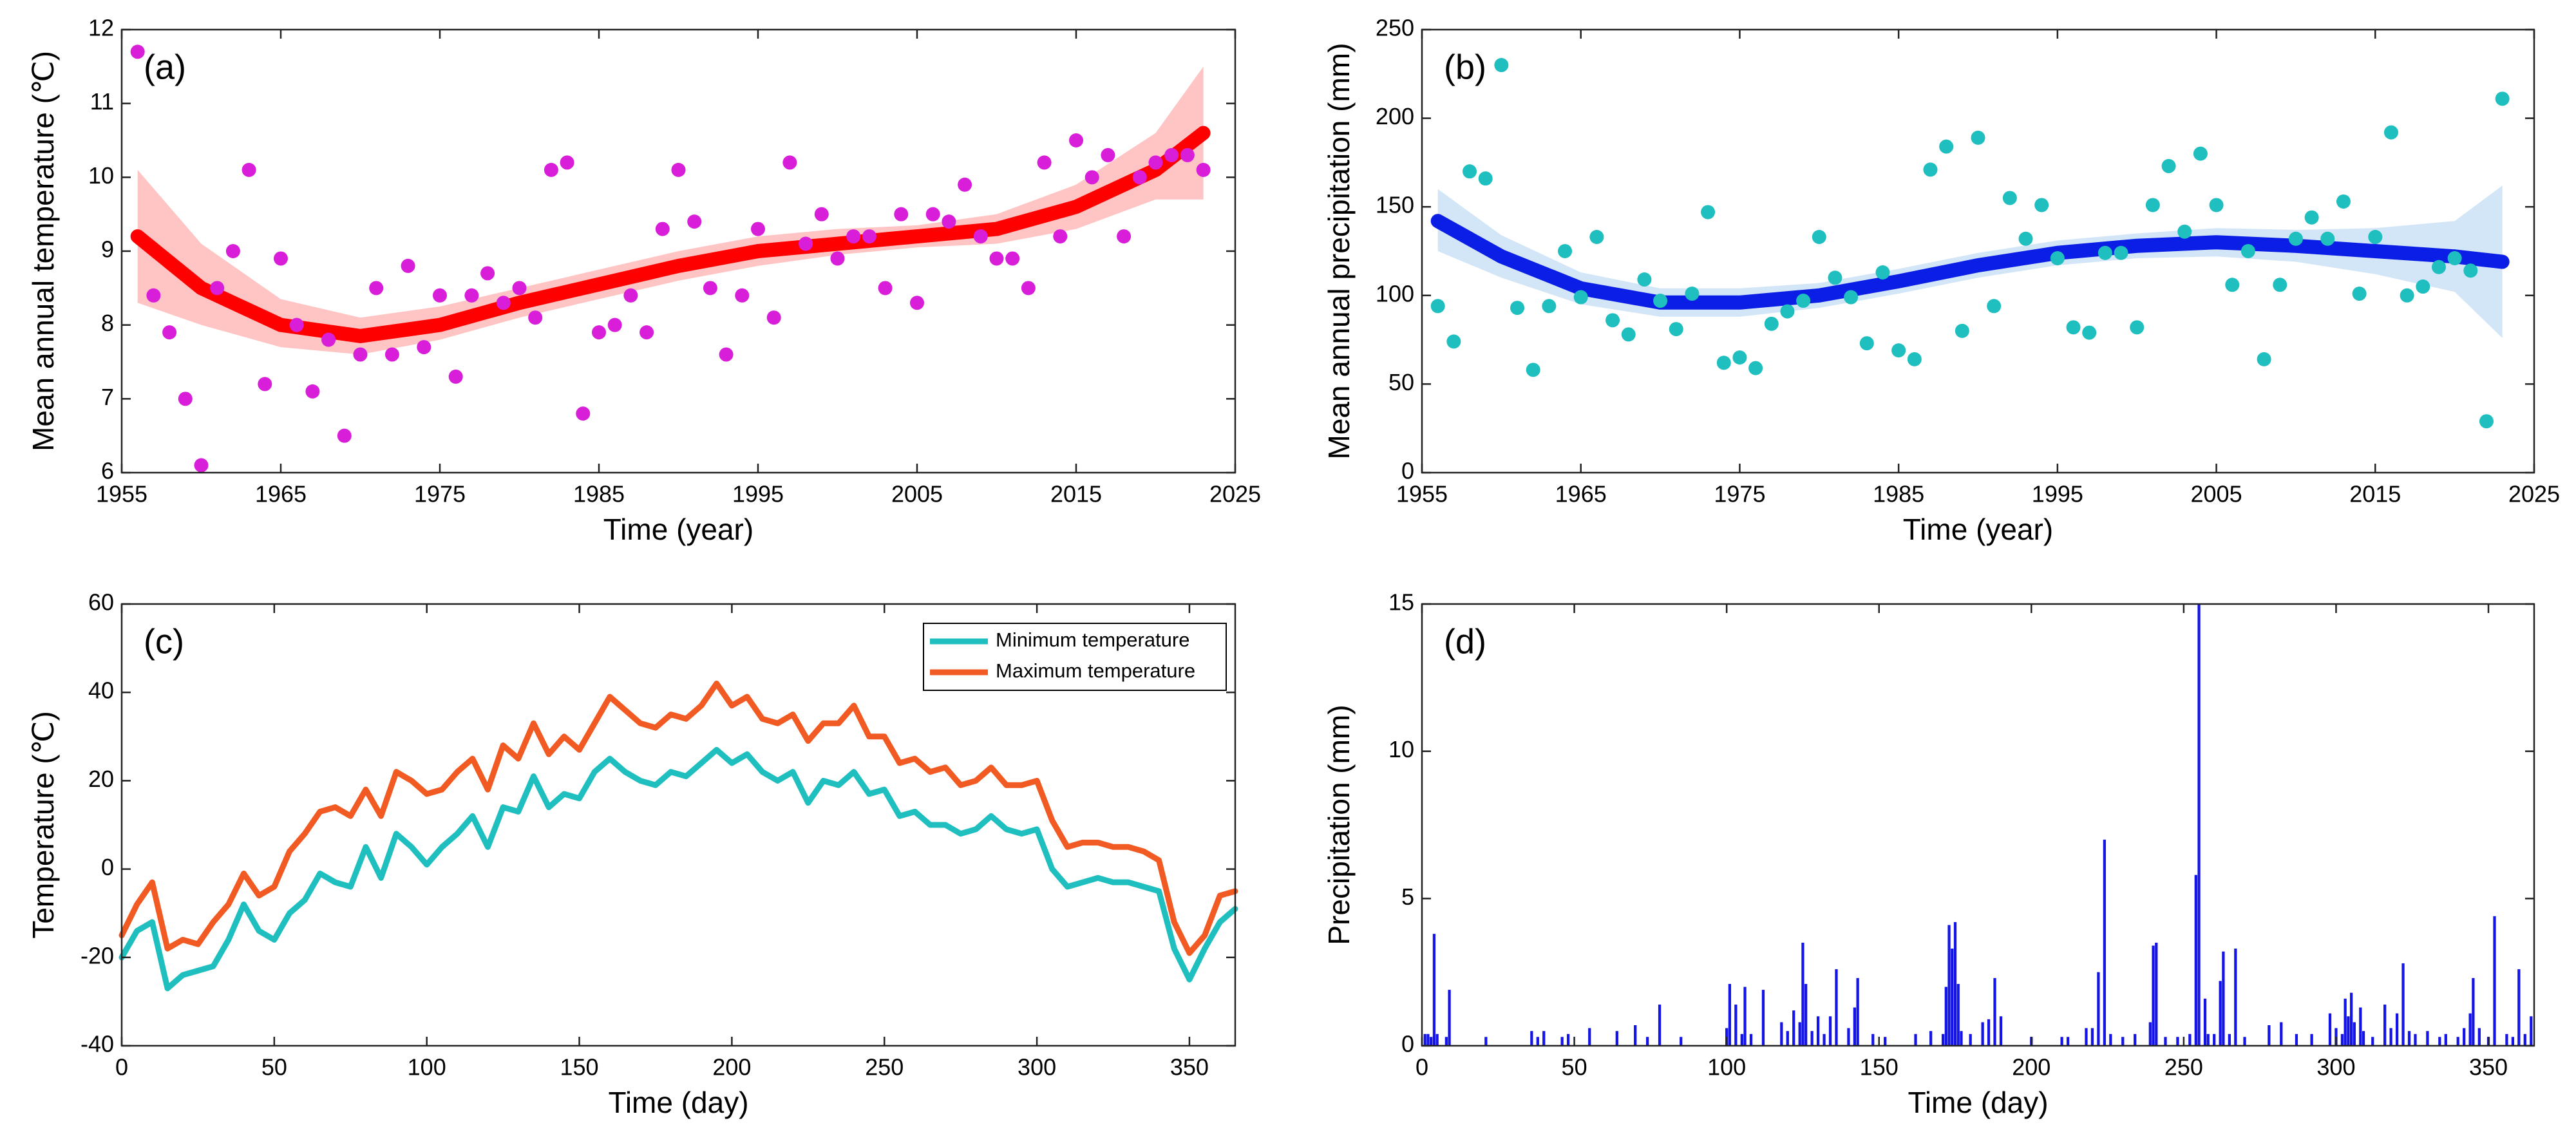 The height and width of the screenshot is (1143, 2576). I want to click on x-axis-label: Time (day), so click(1978, 1102).